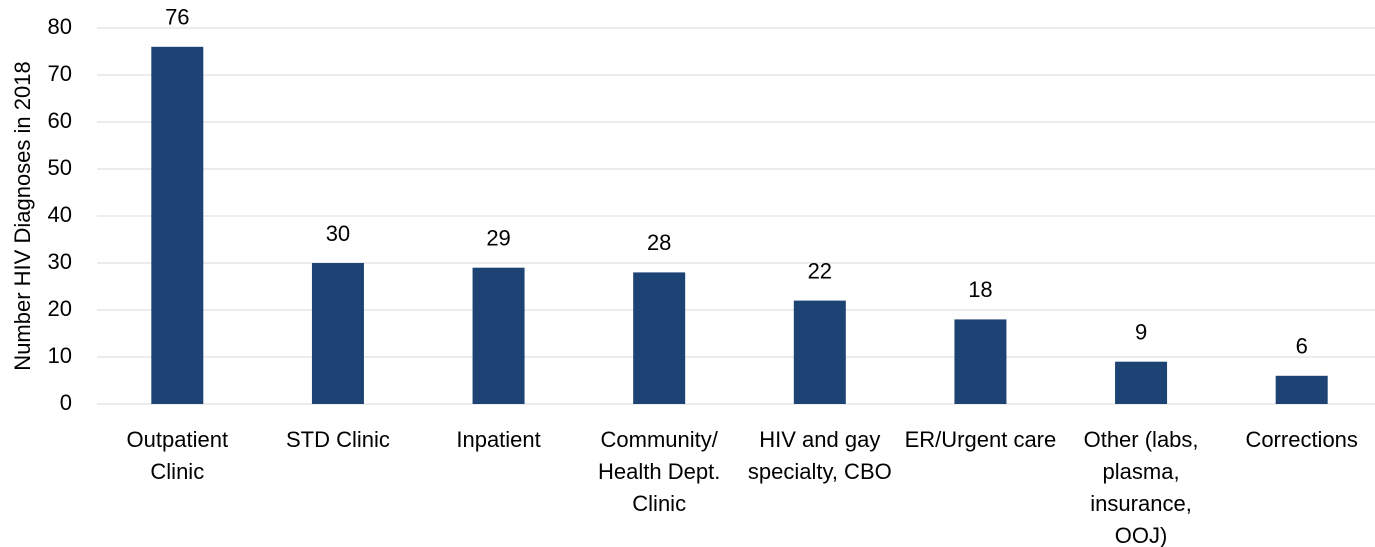 The width and height of the screenshot is (1375, 547). I want to click on data-label: 29, so click(498, 238).